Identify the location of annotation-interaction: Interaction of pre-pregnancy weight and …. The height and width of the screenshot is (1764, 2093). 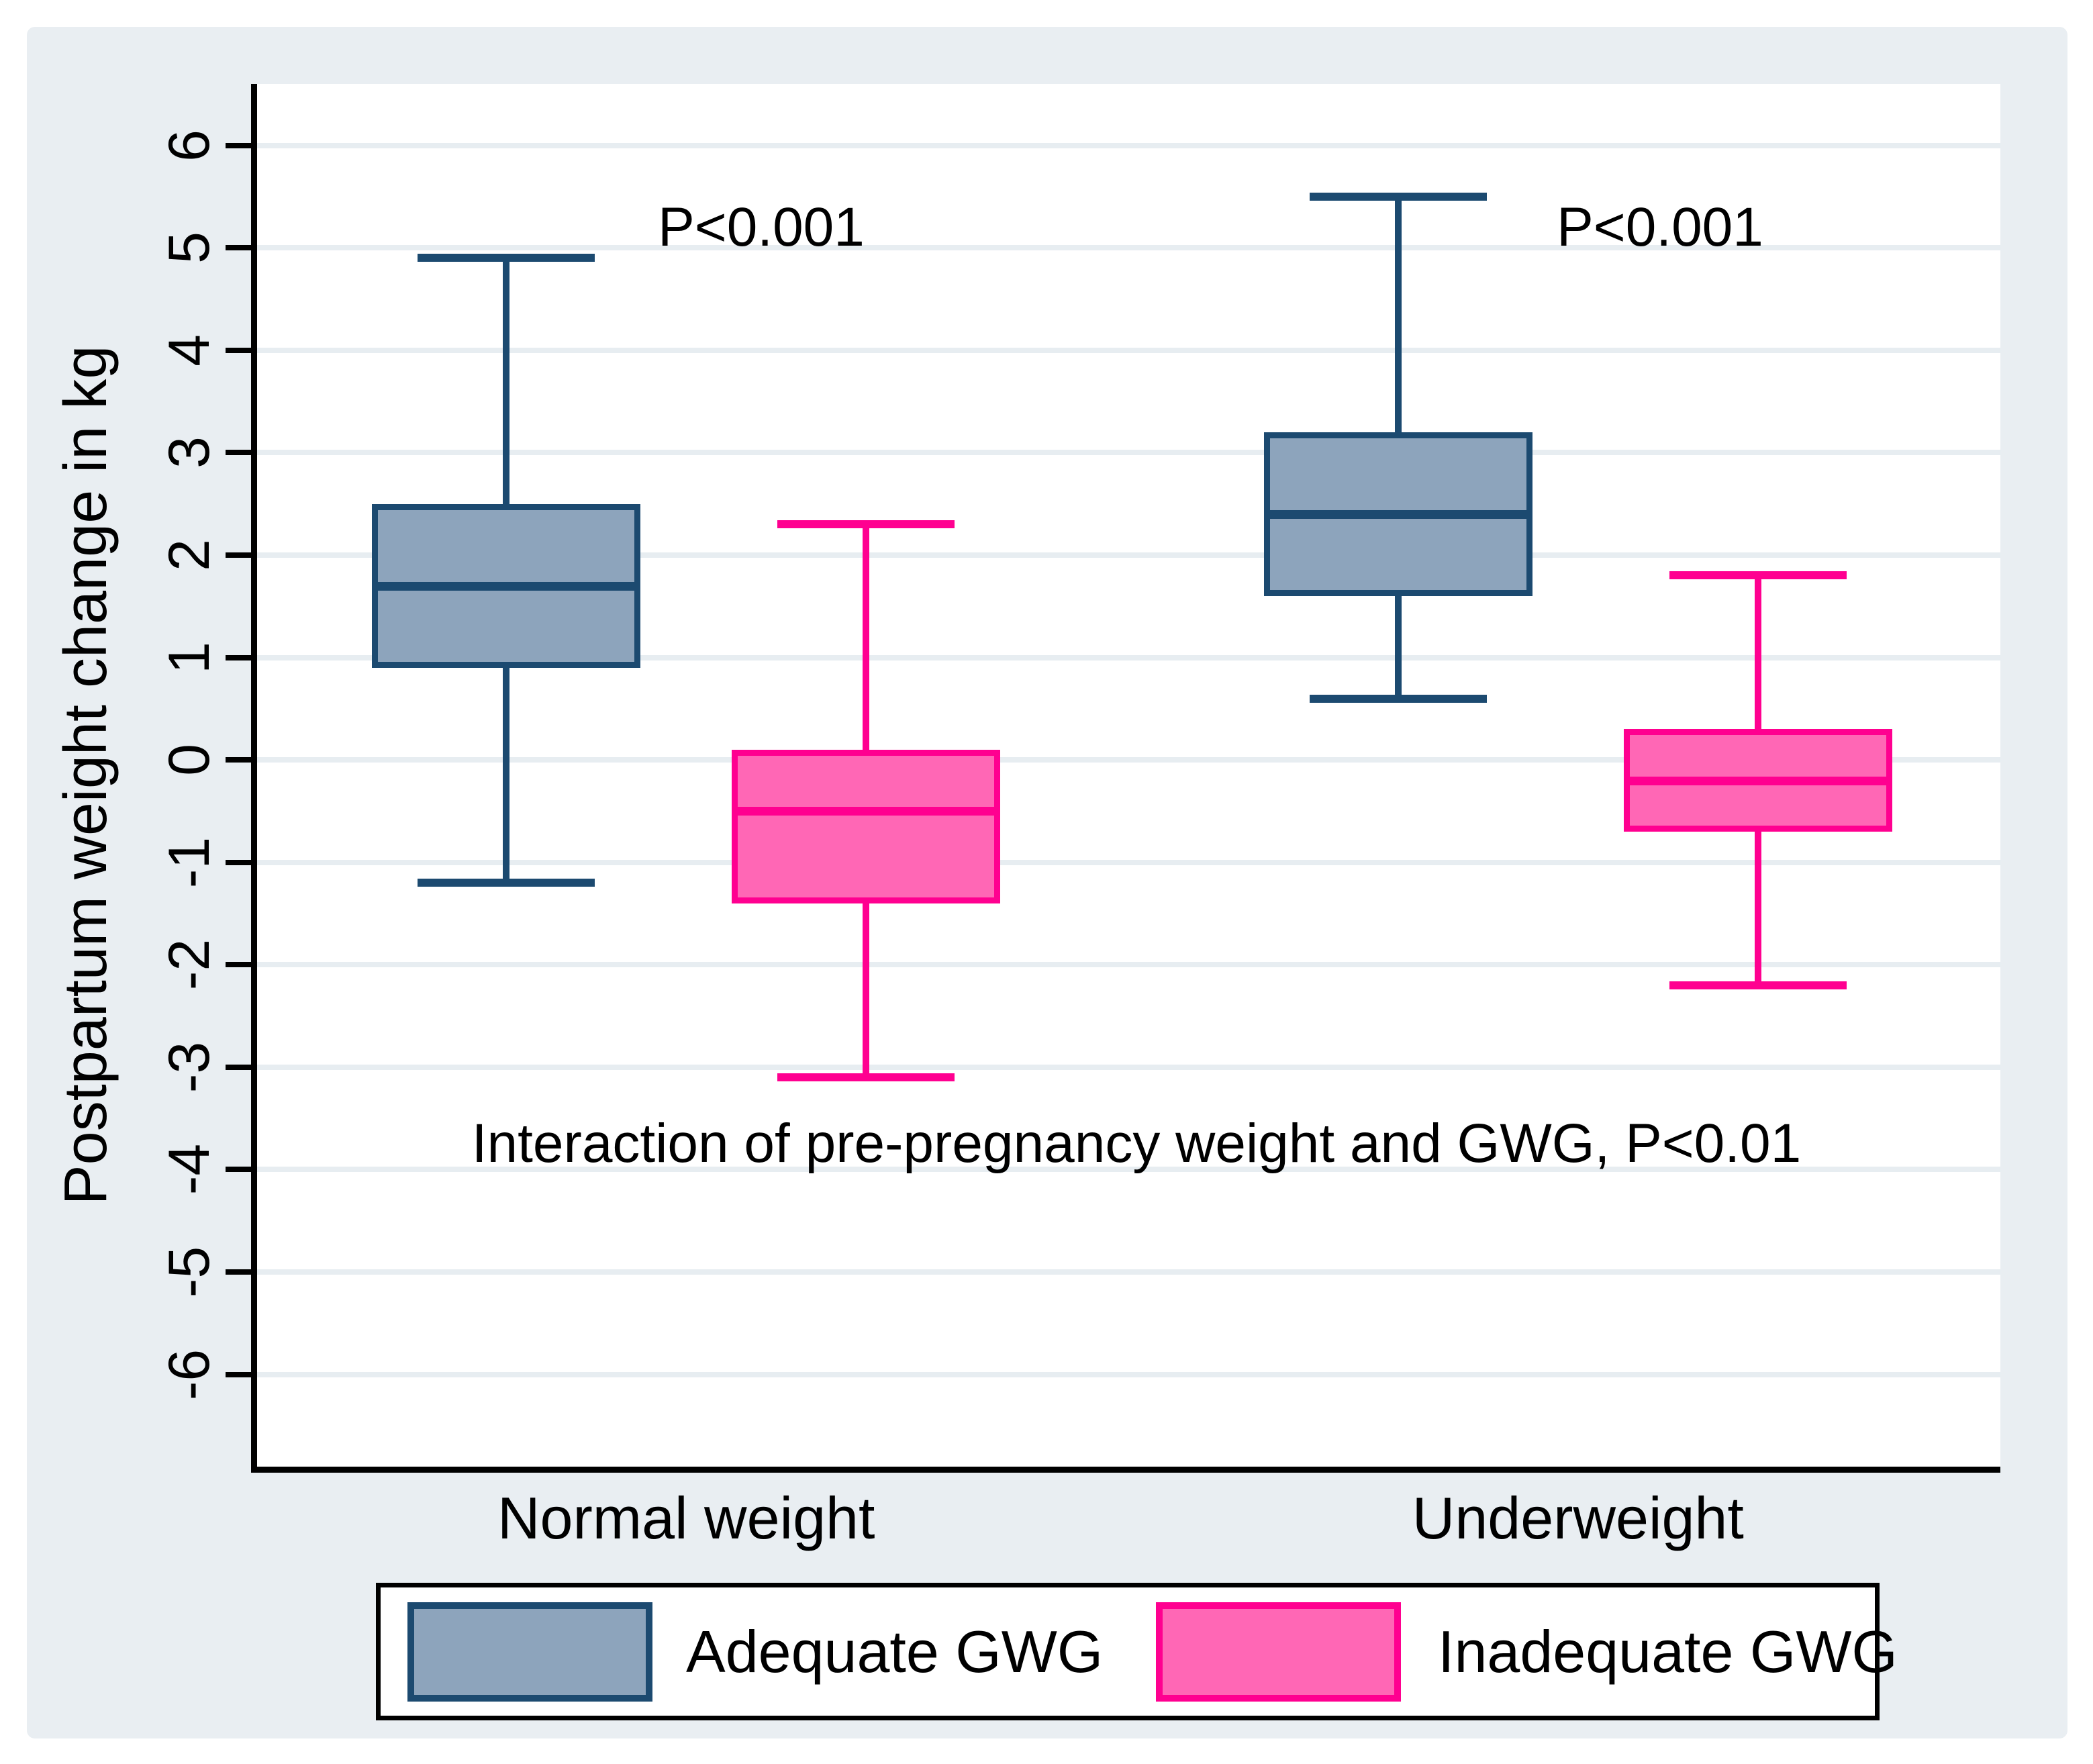
(1136, 1144).